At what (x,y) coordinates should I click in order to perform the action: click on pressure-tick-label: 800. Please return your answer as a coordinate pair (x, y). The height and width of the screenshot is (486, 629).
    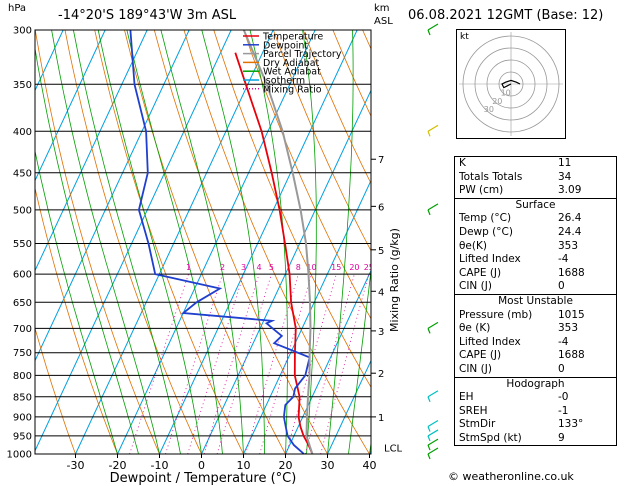
    Looking at the image, I should click on (22, 376).